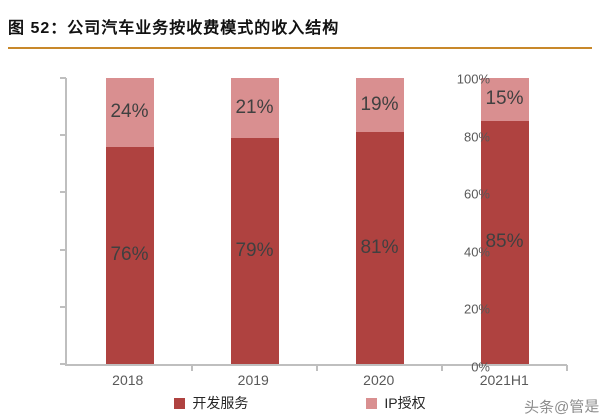 This screenshot has height=418, width=600. I want to click on y-tick-label: 80%, so click(476, 137).